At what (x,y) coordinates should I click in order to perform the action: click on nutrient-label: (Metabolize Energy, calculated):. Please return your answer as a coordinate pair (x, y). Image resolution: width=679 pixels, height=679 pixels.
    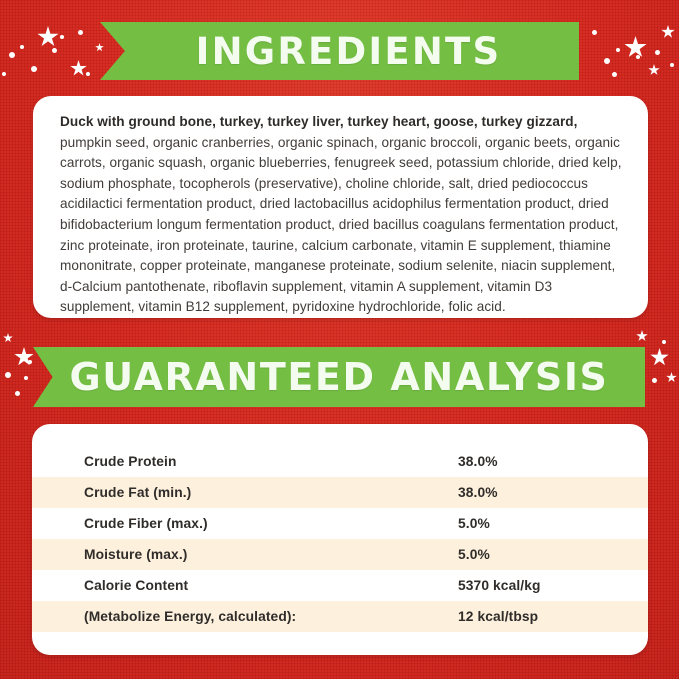
    Looking at the image, I should click on (190, 616).